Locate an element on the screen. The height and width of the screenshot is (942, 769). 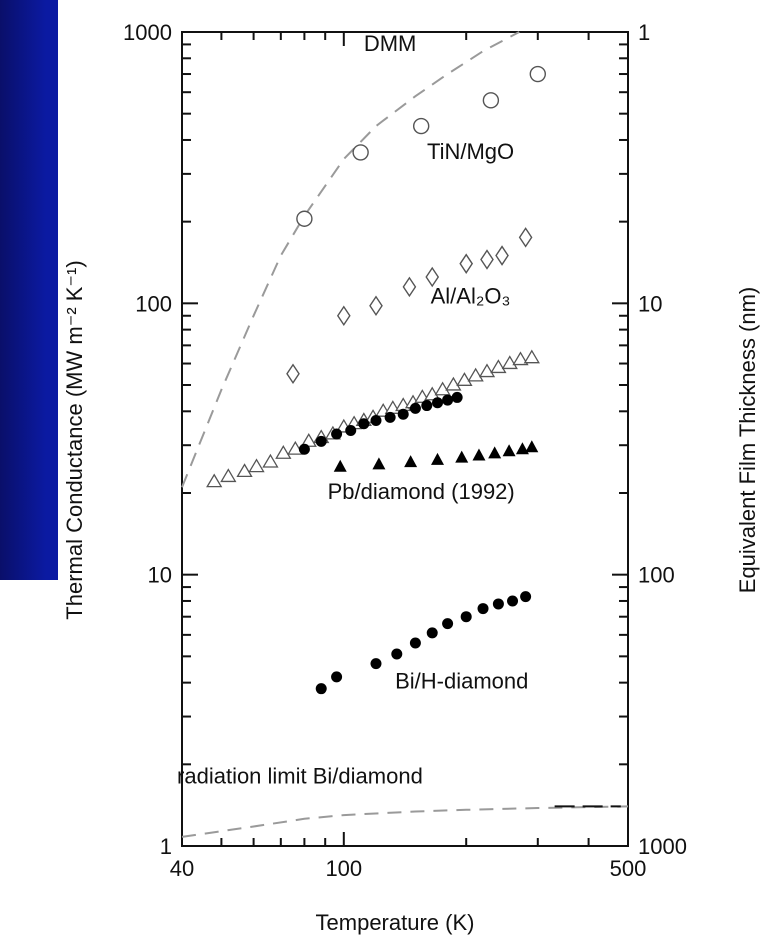
x-tick-label: 100 is located at coordinates (343, 868).